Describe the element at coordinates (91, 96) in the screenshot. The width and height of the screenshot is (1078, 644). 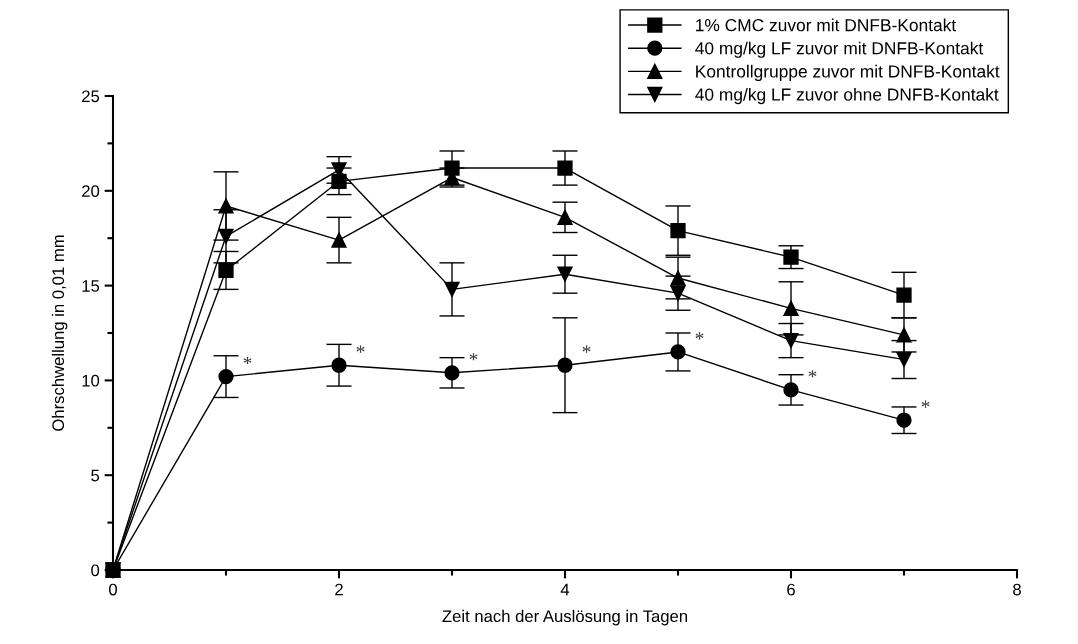
I see `y-tick-label: 25` at that location.